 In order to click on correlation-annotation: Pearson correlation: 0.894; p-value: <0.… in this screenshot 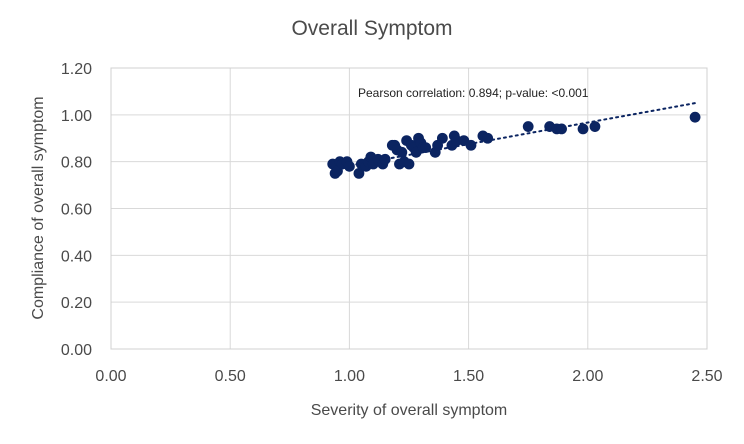, I will do `click(473, 93)`.